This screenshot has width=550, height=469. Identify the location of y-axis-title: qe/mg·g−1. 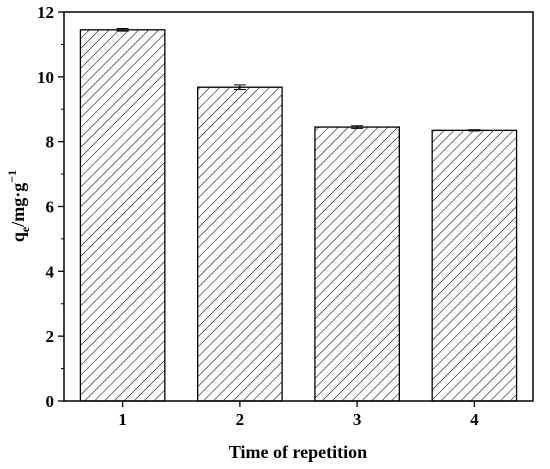
(18, 206).